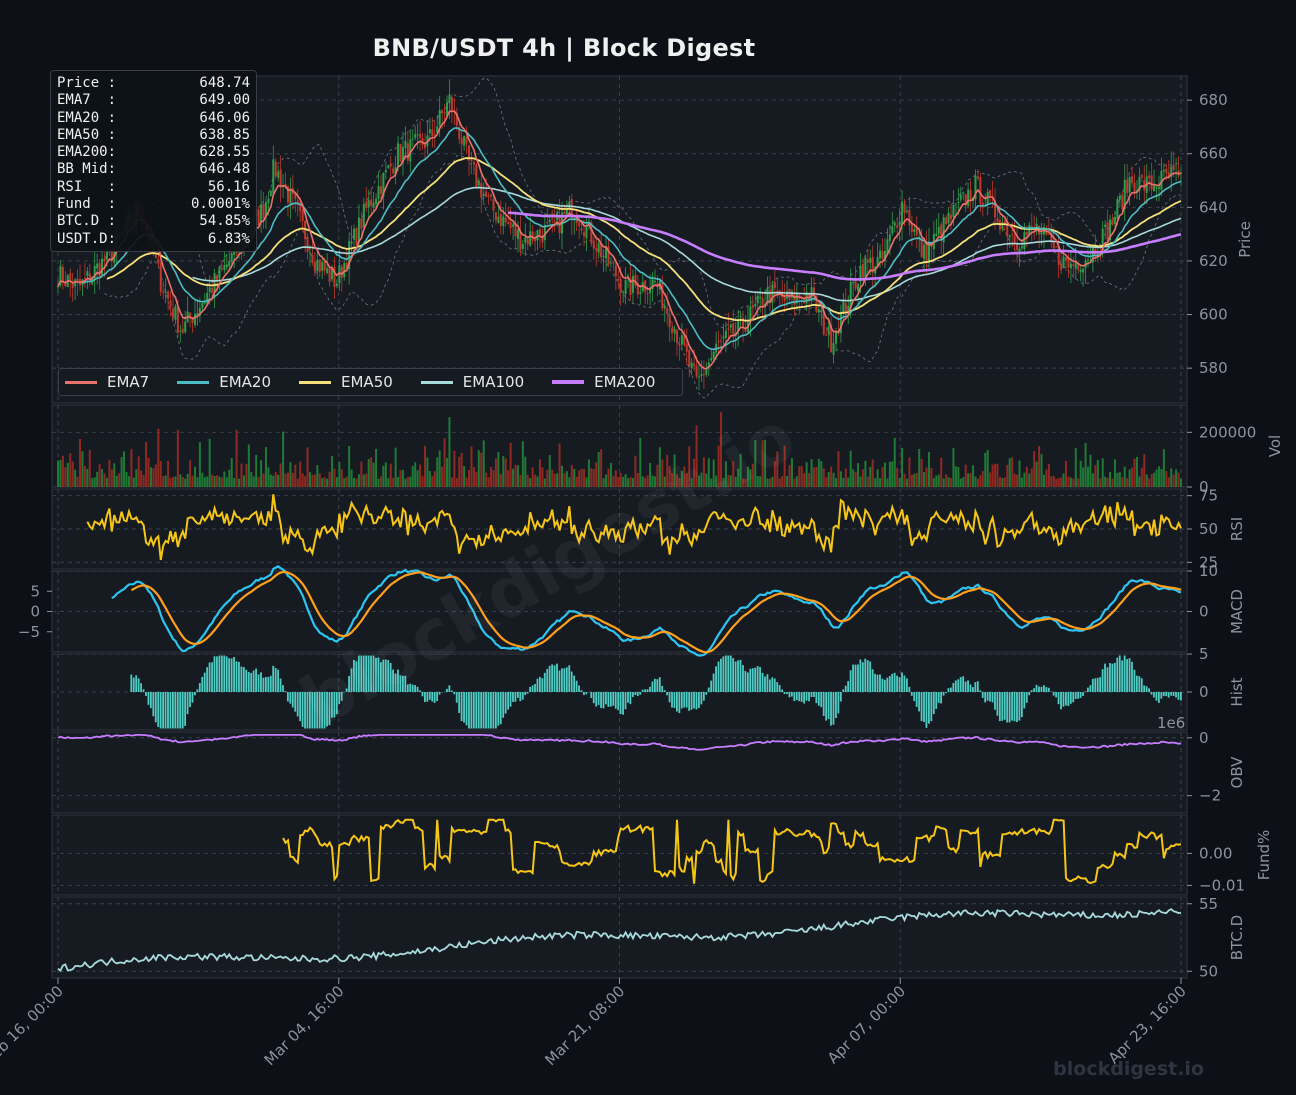 The height and width of the screenshot is (1095, 1296). Describe the element at coordinates (153, 117) in the screenshot. I see `info-row-ema20: EMA20 :646.06` at that location.